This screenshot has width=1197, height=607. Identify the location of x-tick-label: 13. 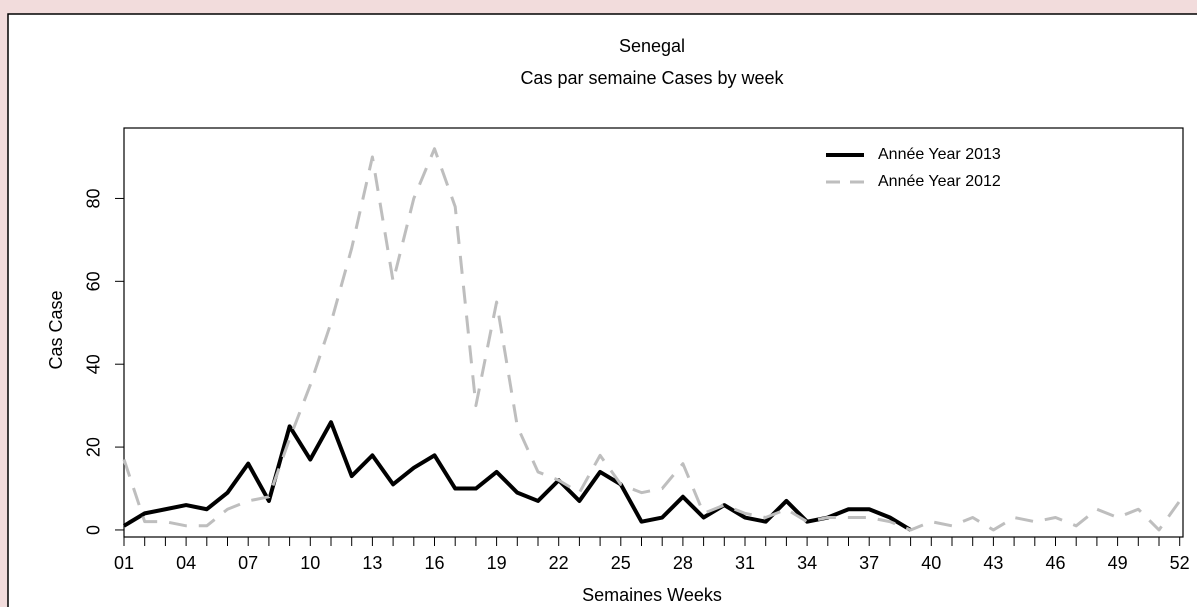
(372, 563).